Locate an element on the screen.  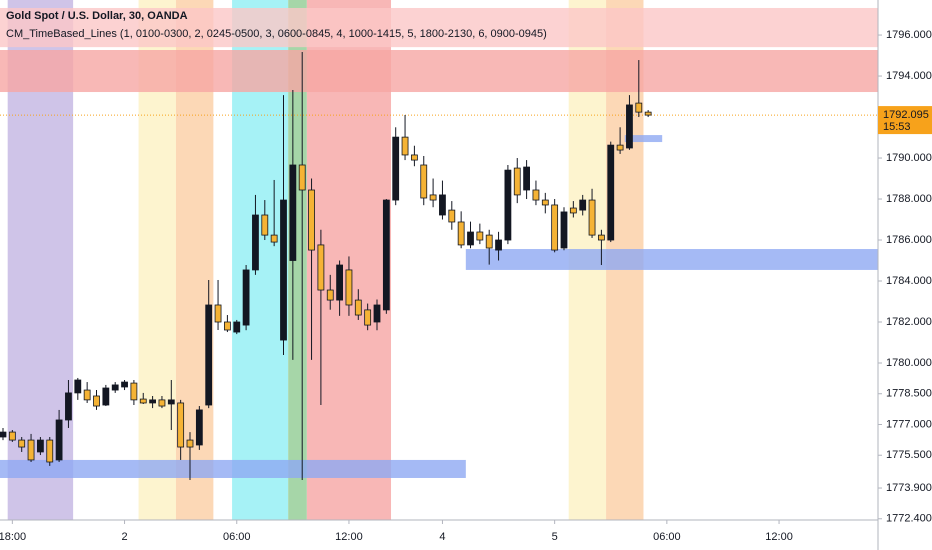
price-axis-panel is located at coordinates (905, 275).